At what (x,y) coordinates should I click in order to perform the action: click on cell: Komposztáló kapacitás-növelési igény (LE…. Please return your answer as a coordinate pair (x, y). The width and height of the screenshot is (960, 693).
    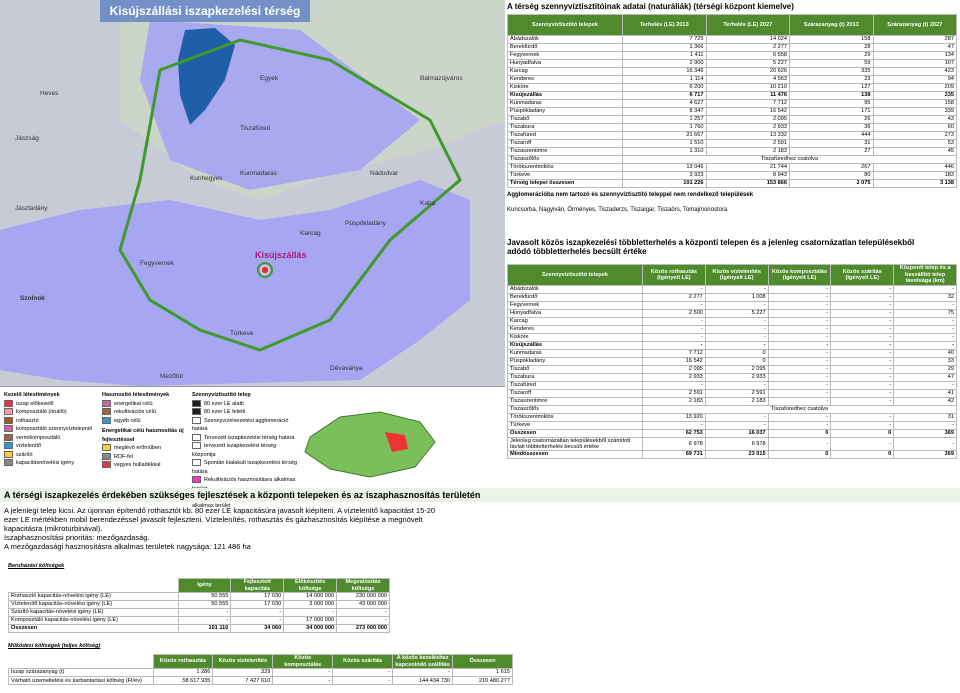
    Looking at the image, I should click on (93, 620).